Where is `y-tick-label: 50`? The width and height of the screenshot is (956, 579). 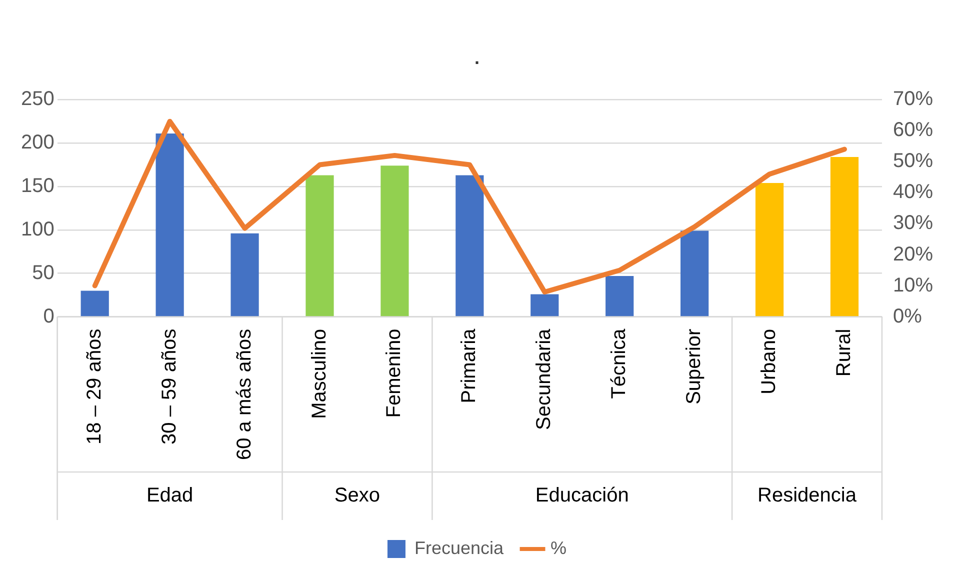
y-tick-label: 50 is located at coordinates (43, 273).